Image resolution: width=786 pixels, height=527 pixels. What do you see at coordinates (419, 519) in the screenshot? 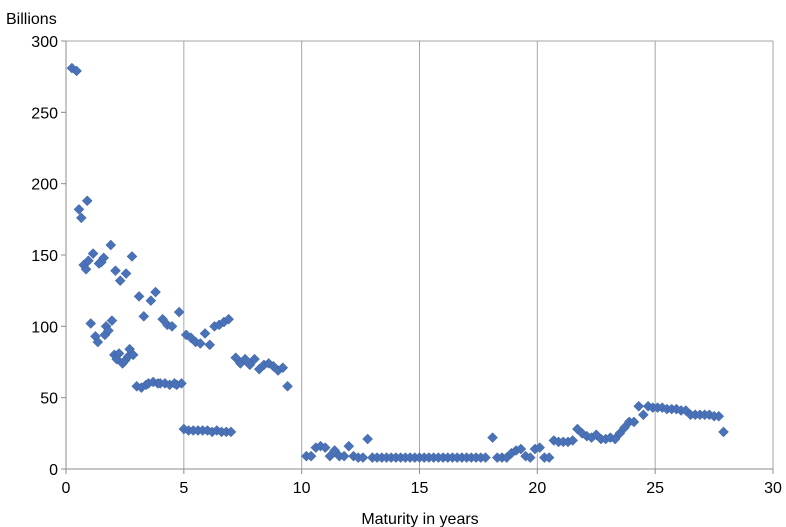
I see `x-axis-label: Maturity in years` at bounding box center [419, 519].